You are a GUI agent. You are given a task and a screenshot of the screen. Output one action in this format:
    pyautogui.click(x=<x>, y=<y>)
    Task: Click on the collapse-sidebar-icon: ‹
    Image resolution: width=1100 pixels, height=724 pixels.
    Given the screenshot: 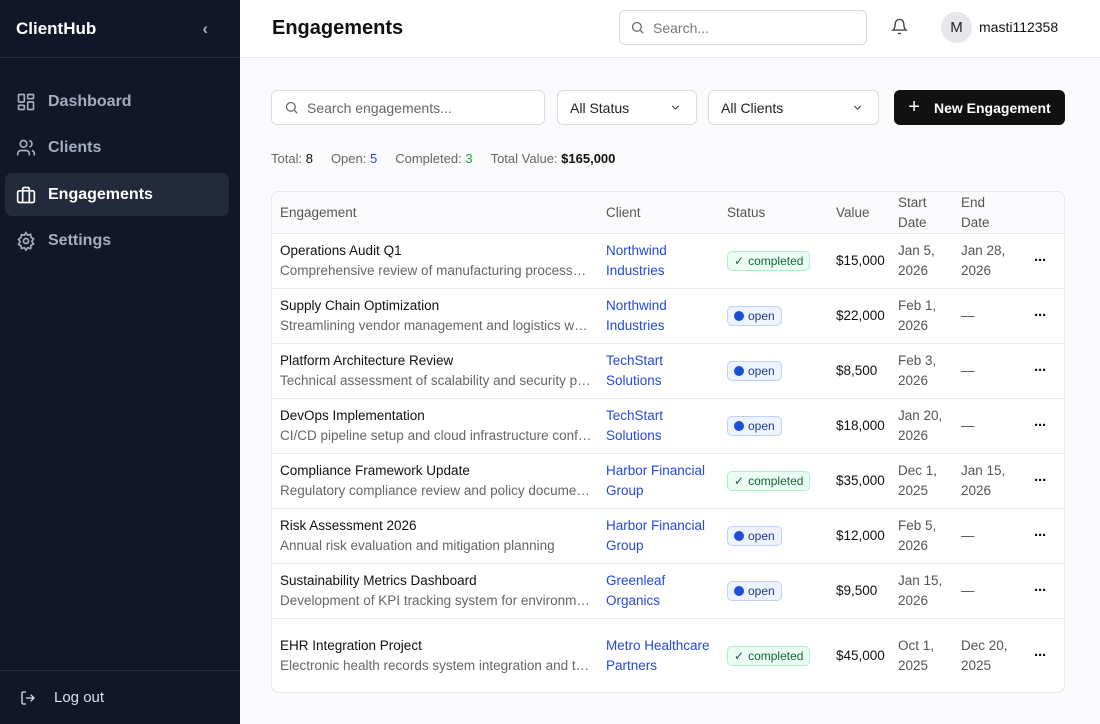 What is the action you would take?
    pyautogui.click(x=205, y=28)
    